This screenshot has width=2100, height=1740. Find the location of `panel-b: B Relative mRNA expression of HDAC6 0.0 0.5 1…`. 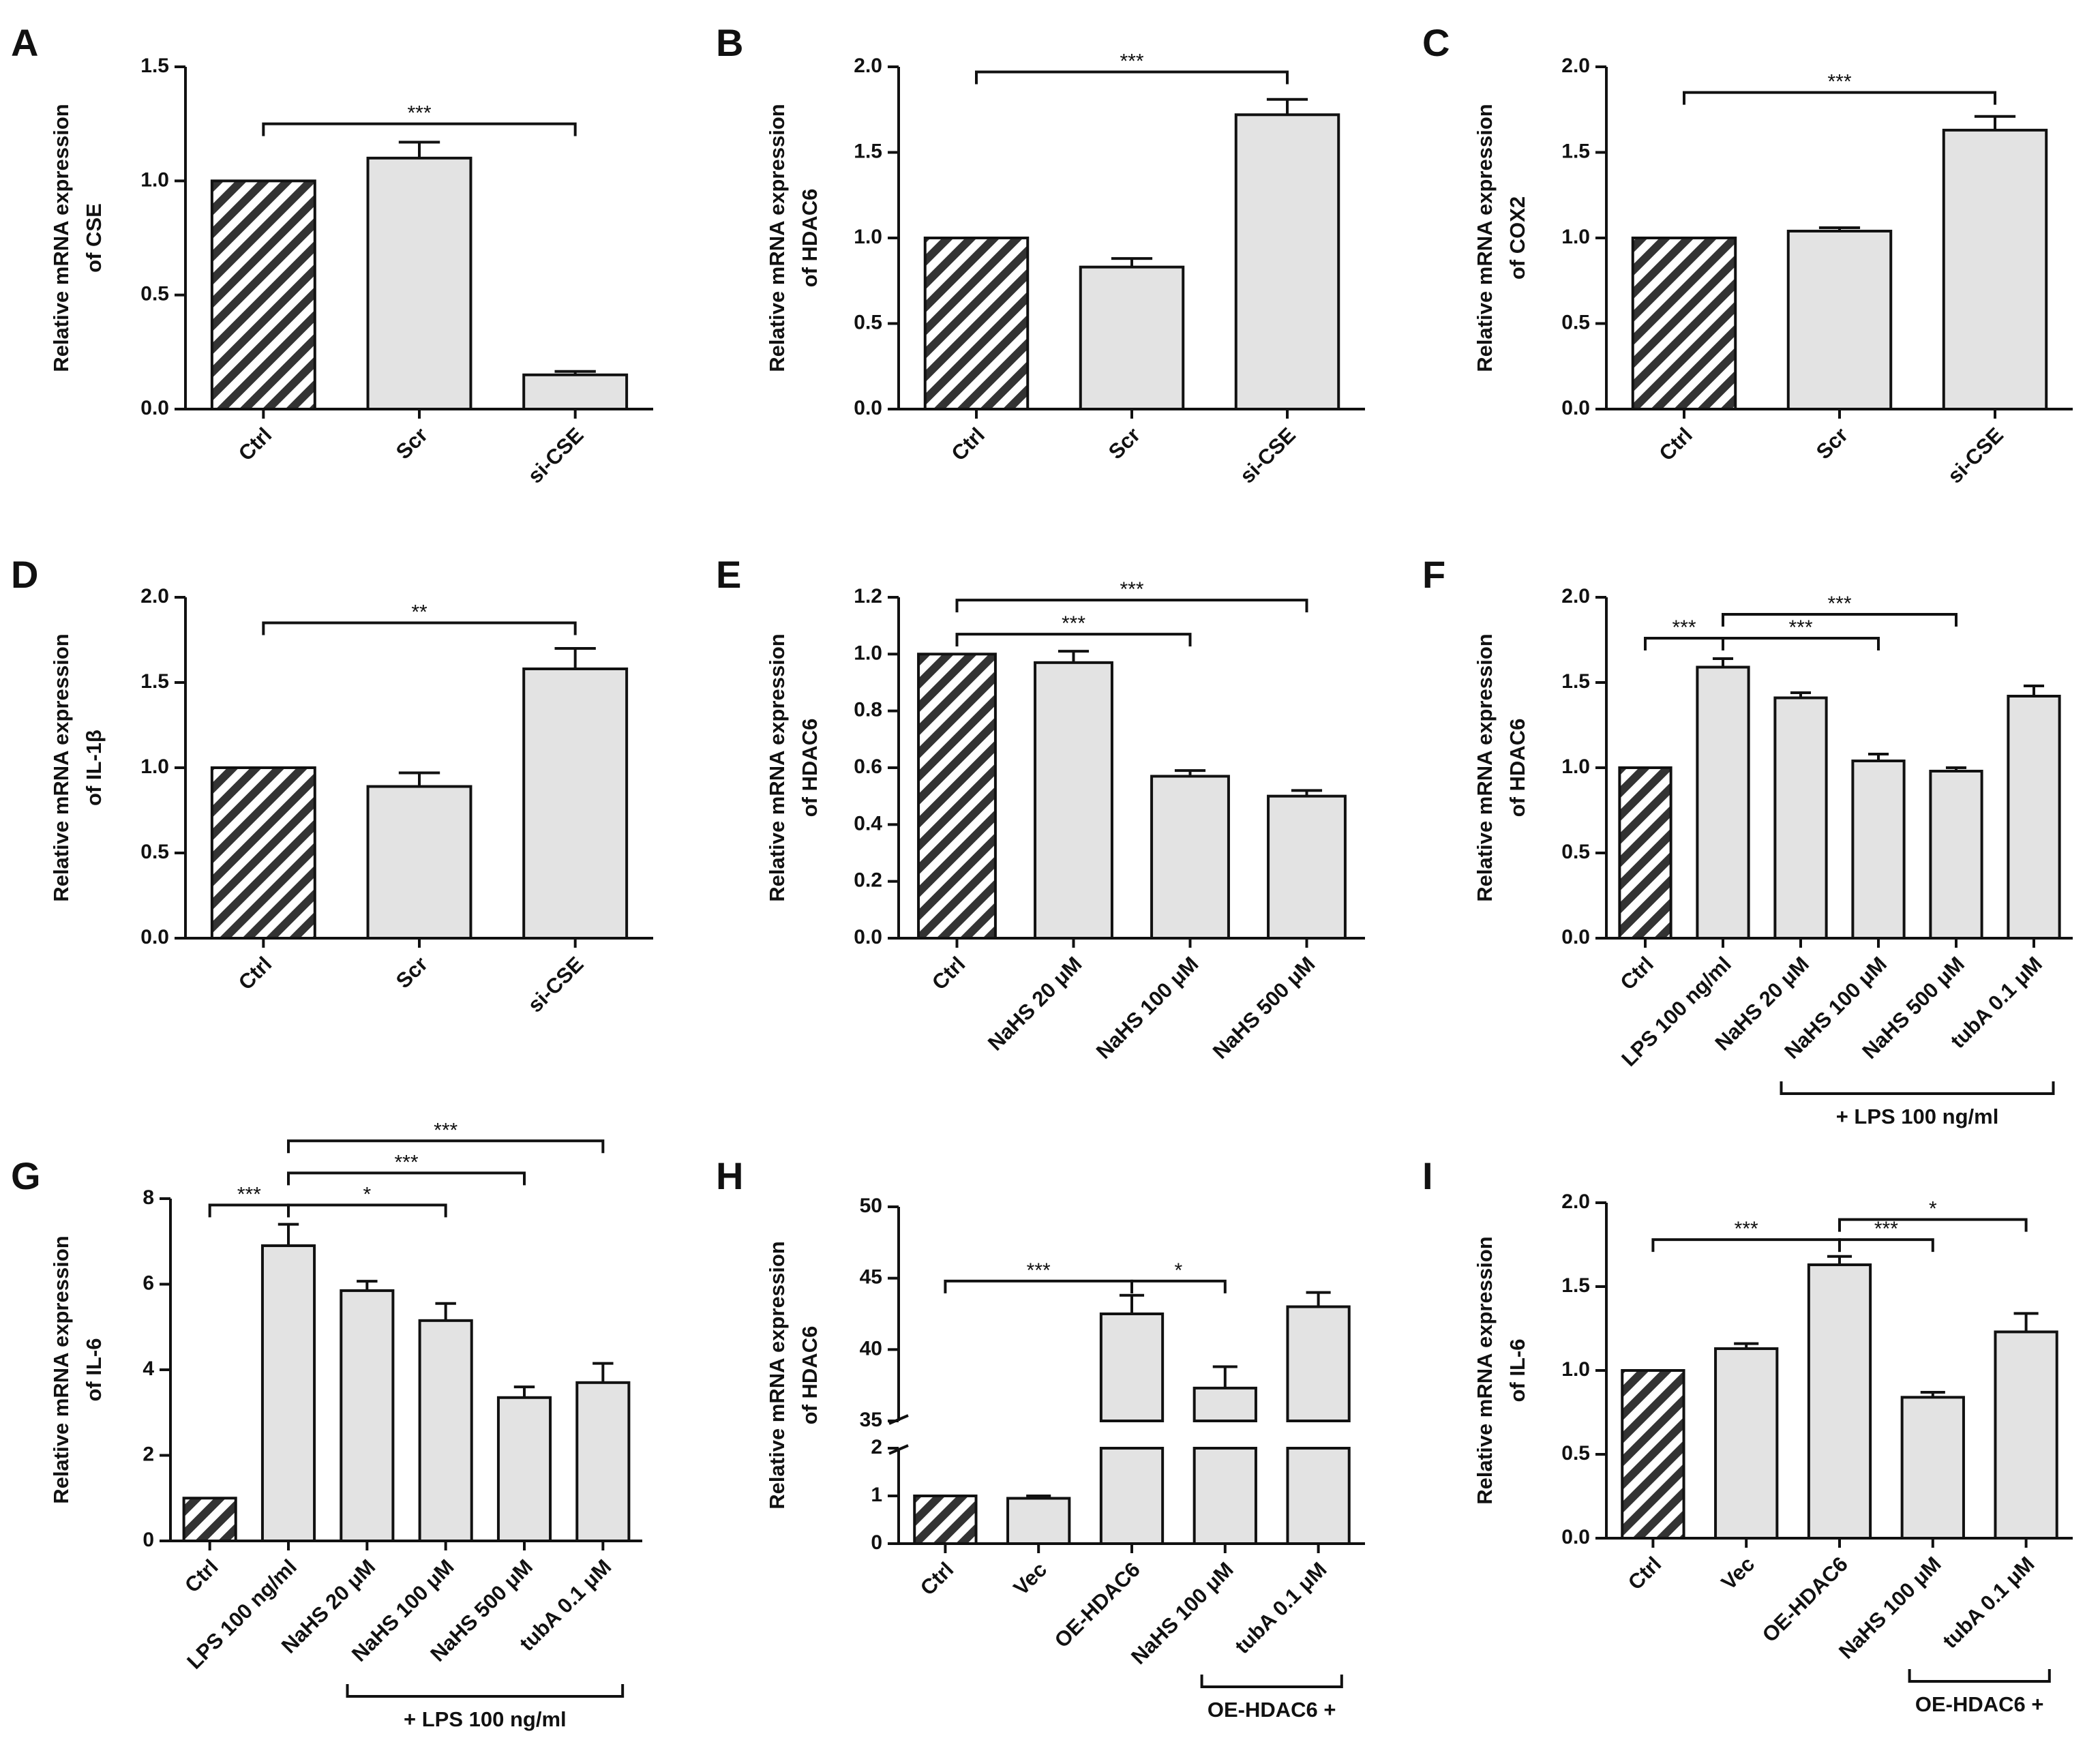

panel-b: B Relative mRNA expression of HDAC6 0.0 0.5 1… is located at coordinates (1040, 254).